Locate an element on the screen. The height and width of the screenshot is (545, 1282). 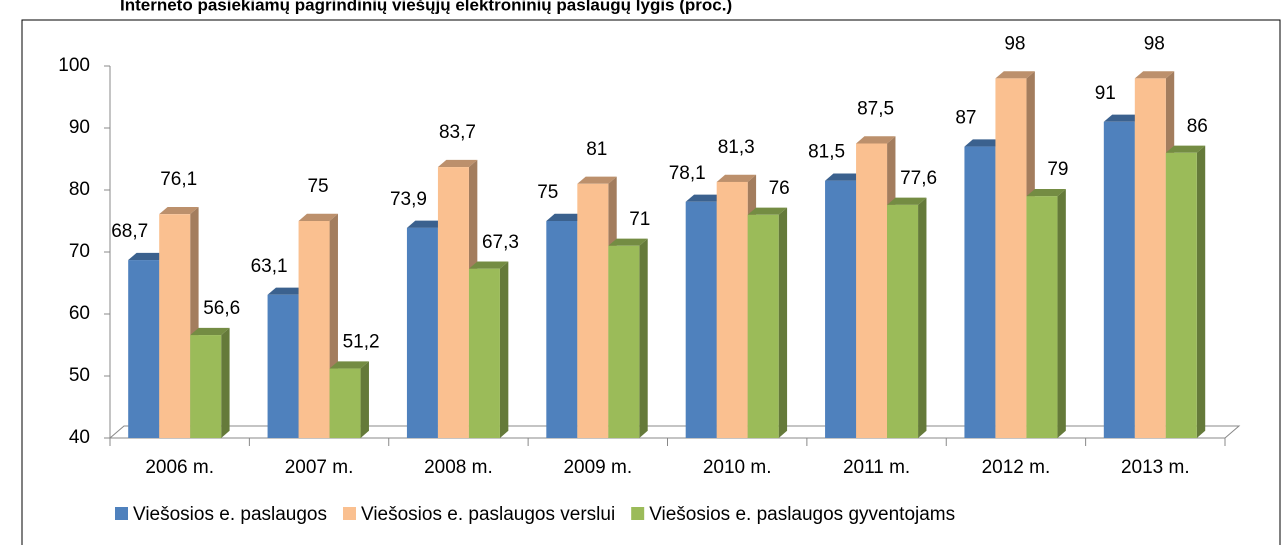
value-label: 76 is located at coordinates (779, 188).